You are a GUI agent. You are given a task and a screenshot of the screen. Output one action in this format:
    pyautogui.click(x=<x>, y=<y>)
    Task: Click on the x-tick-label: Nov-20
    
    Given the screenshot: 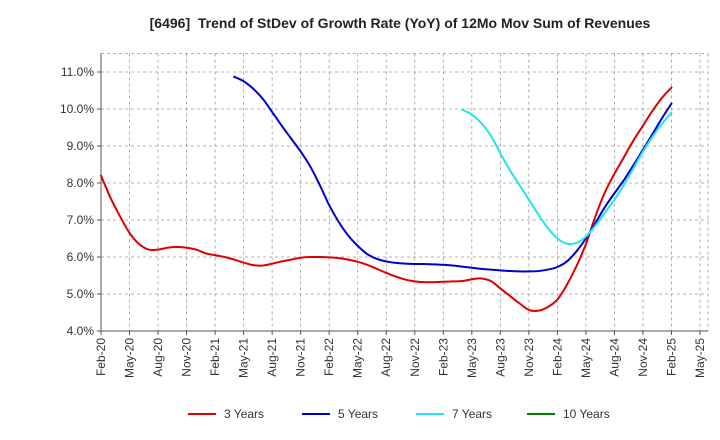 What is the action you would take?
    pyautogui.click(x=187, y=357)
    